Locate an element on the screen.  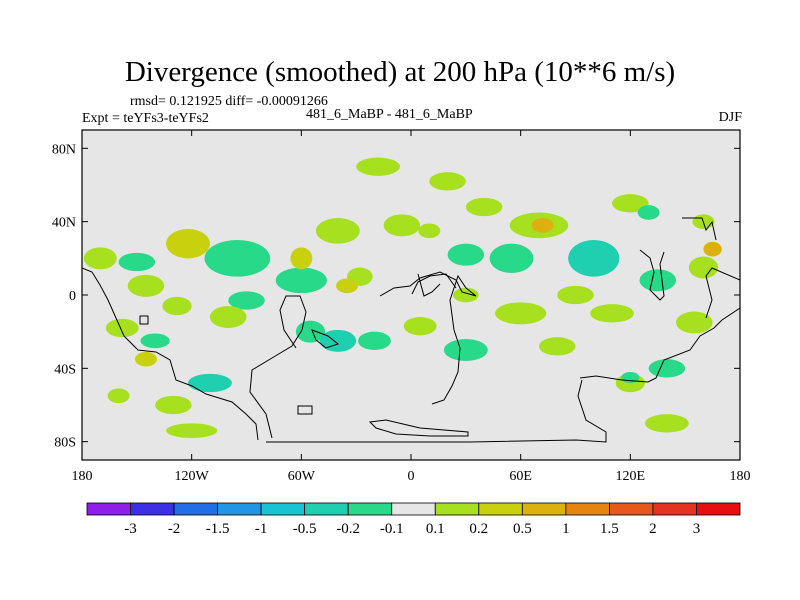
coastline-americas-west is located at coordinates (170, 354).